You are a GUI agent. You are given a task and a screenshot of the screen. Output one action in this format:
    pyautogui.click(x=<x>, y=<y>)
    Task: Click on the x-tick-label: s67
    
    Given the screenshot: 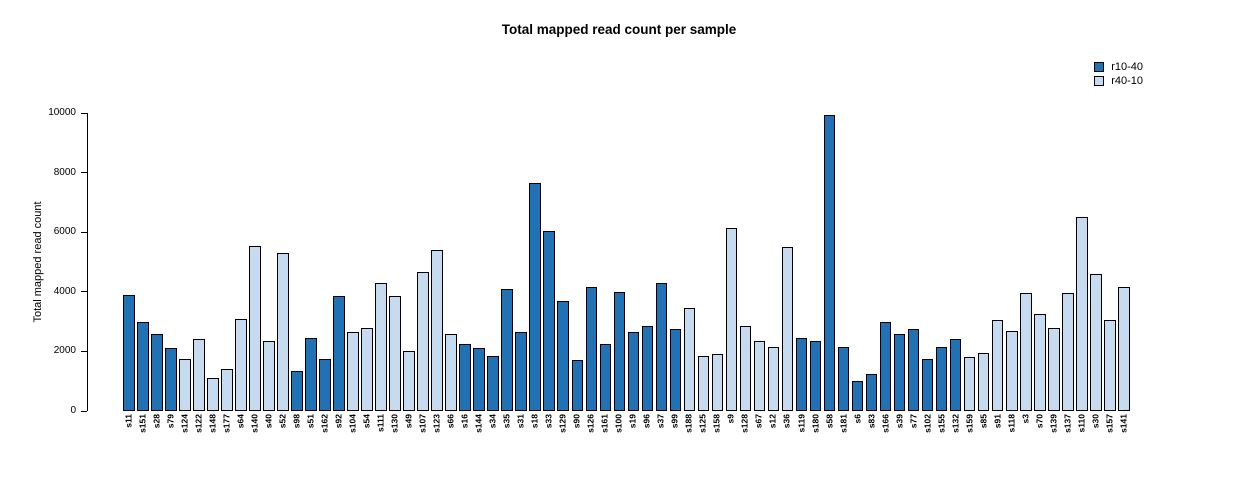 What is the action you would take?
    pyautogui.click(x=758, y=421)
    